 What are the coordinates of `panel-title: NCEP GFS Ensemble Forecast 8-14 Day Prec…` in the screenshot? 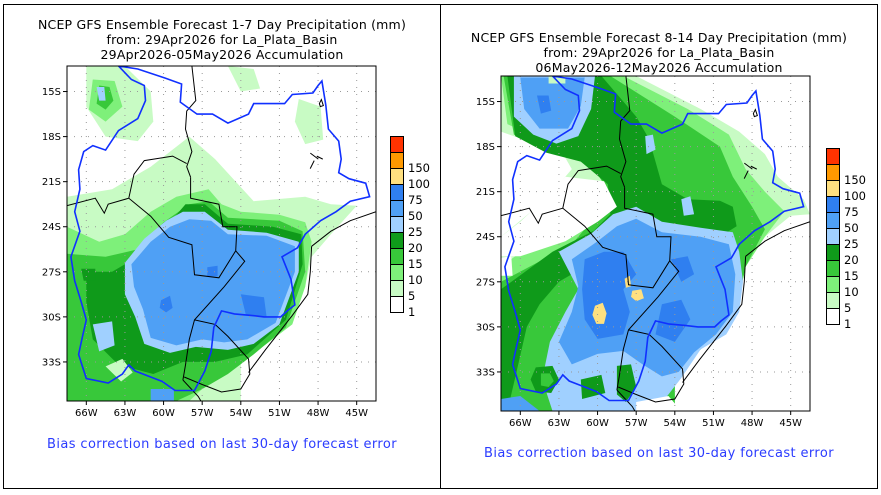 It's located at (659, 52).